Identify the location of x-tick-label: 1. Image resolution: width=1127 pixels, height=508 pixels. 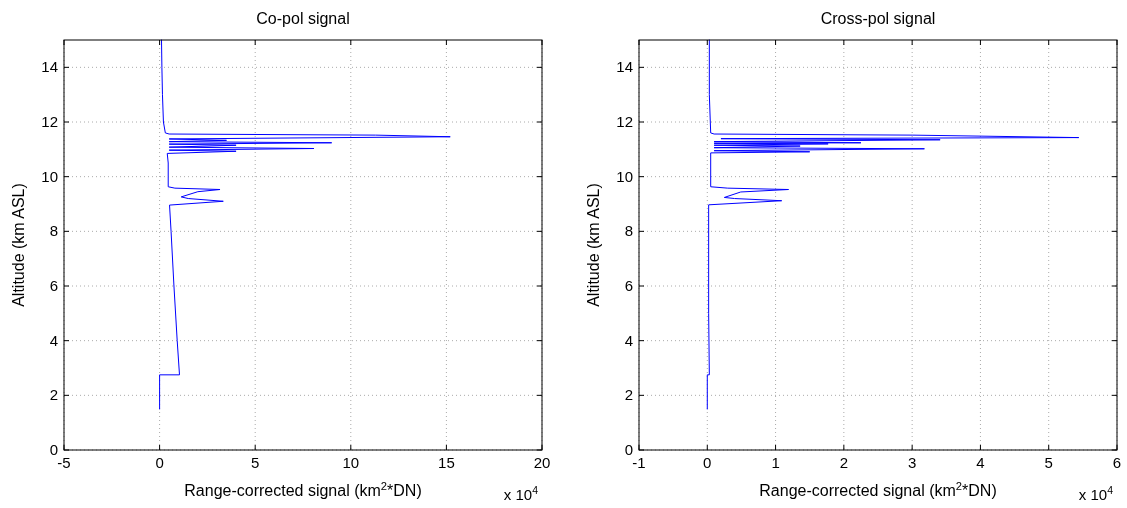
(775, 462).